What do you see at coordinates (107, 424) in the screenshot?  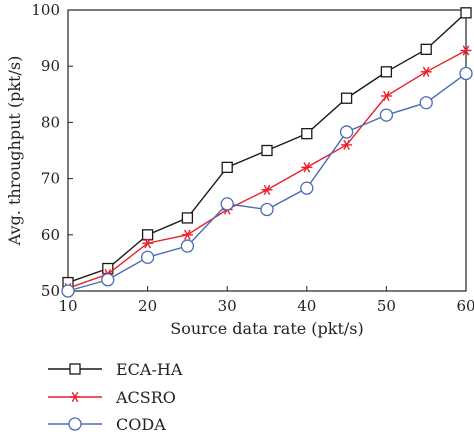 I see `legend-item: CODA` at bounding box center [107, 424].